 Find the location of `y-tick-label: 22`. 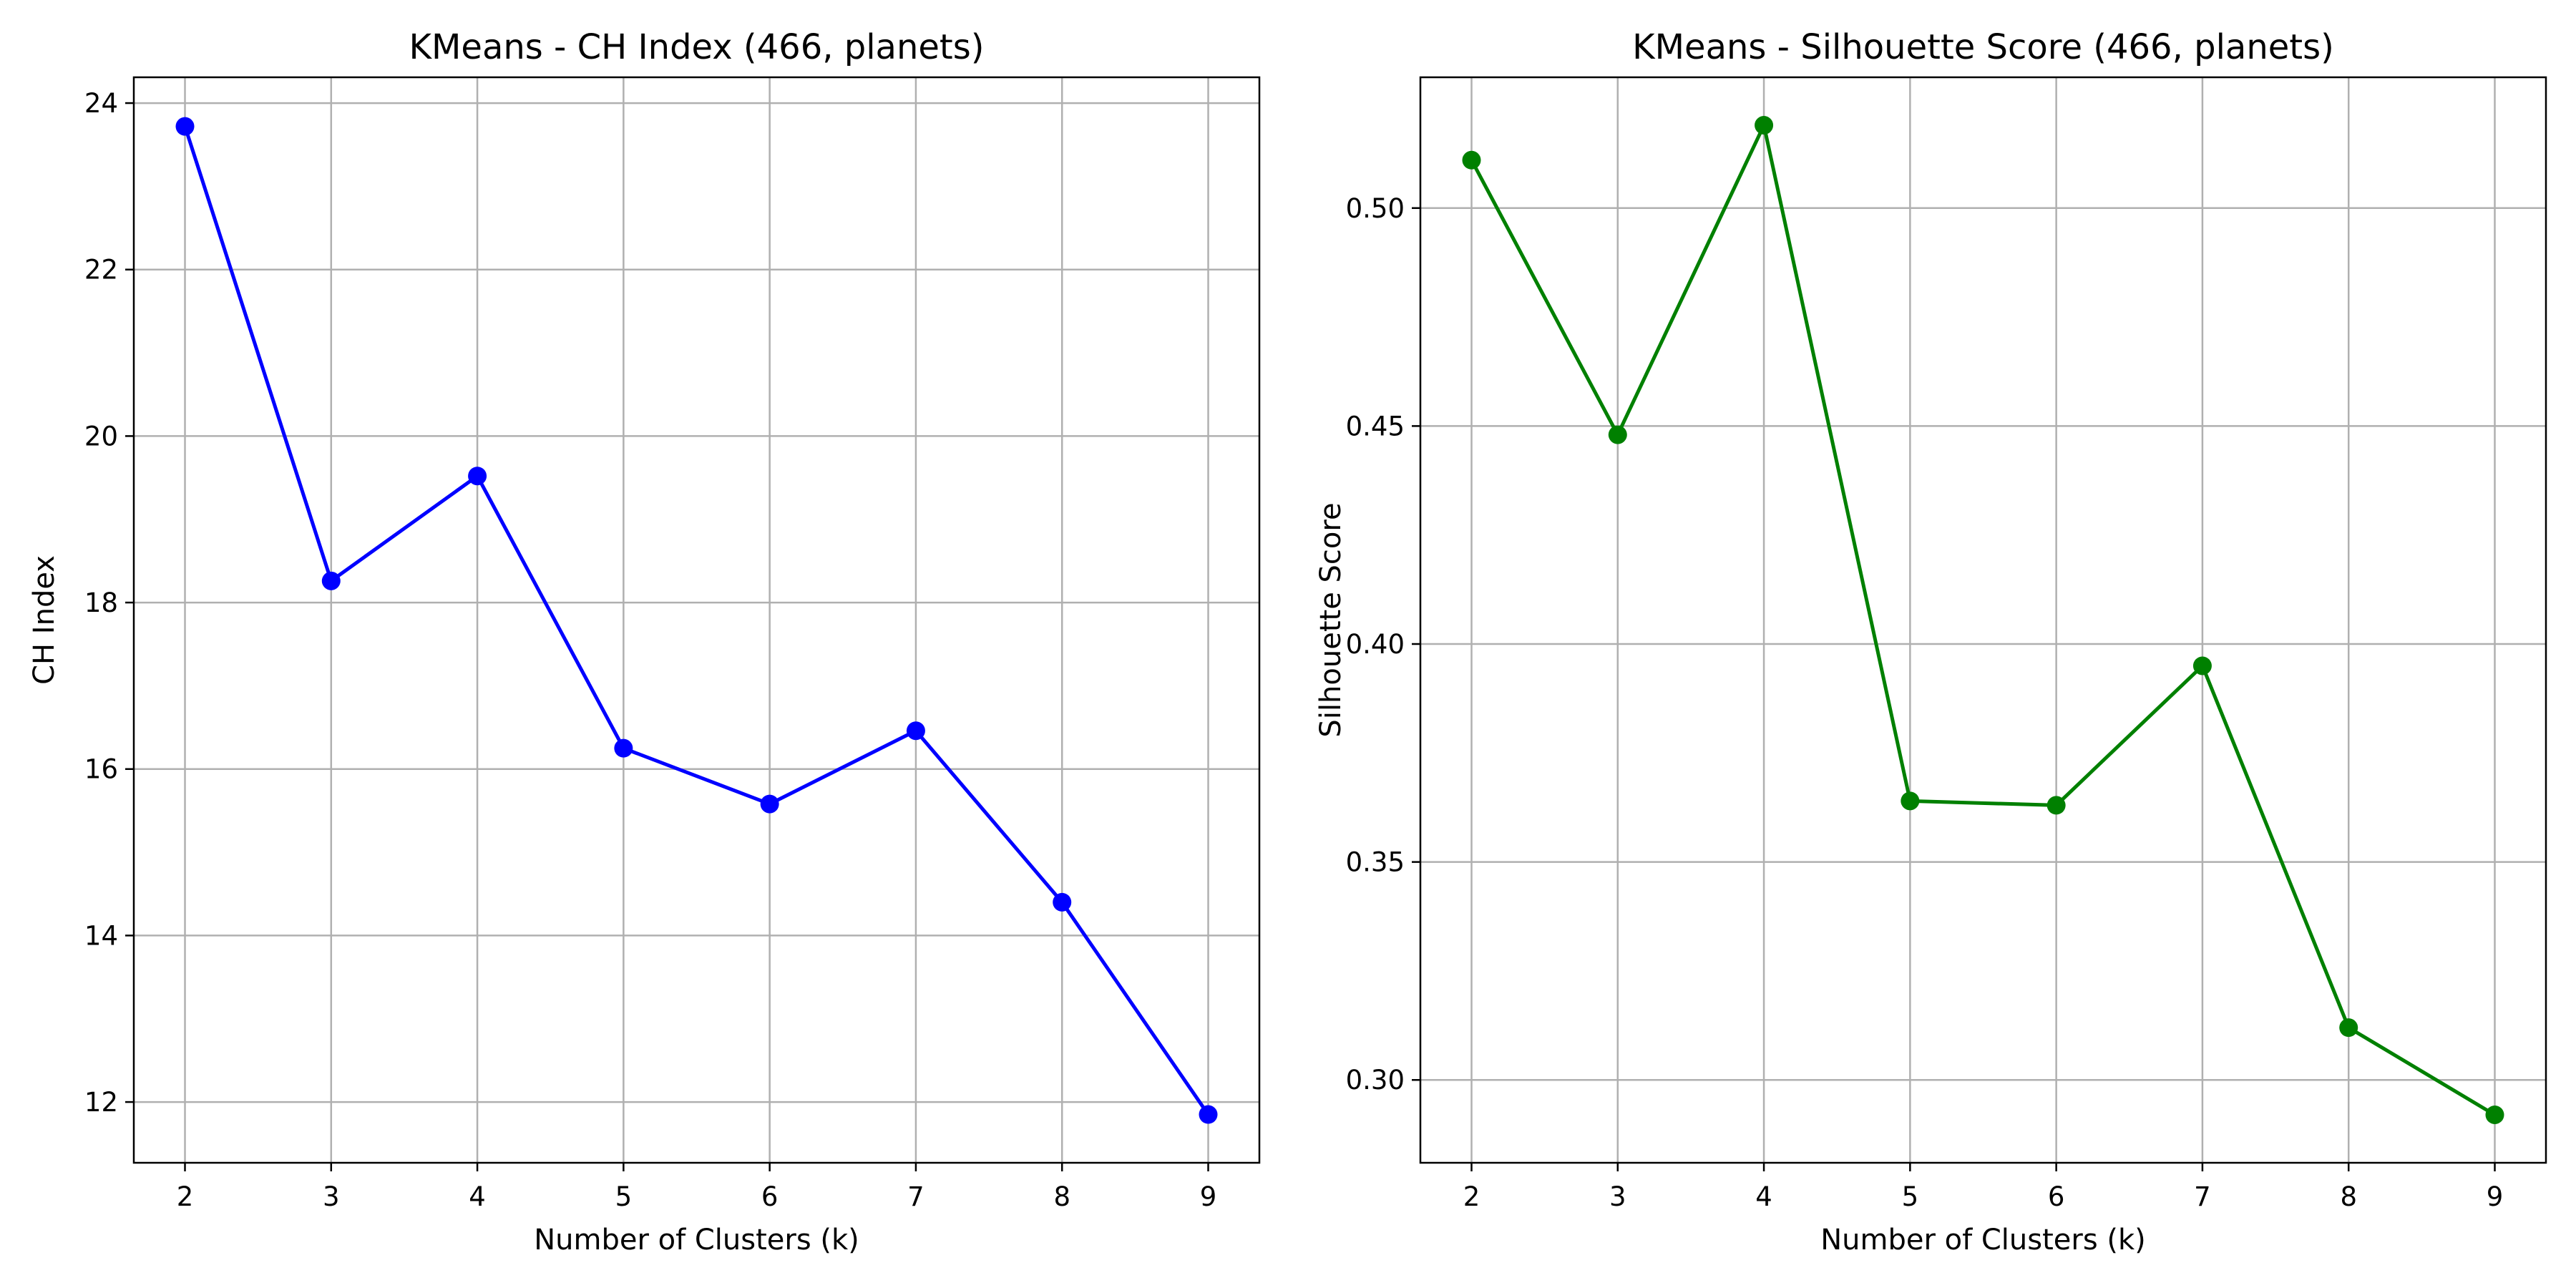

y-tick-label: 22 is located at coordinates (101, 270).